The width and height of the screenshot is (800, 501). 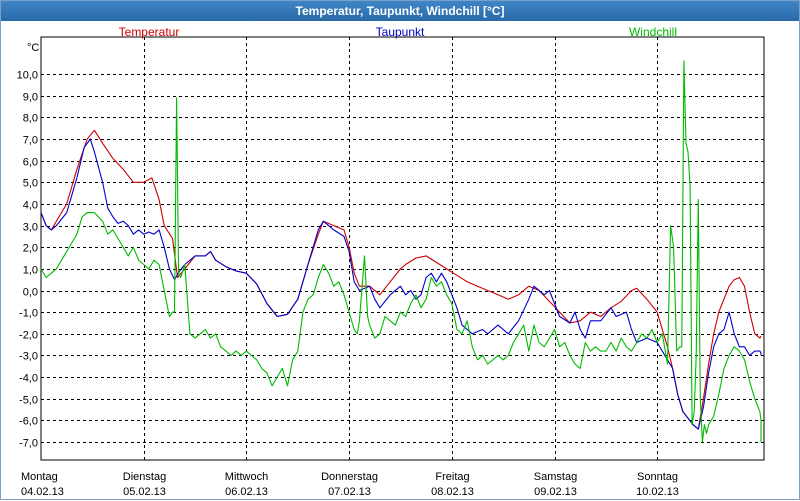 What do you see at coordinates (400, 11) in the screenshot?
I see `window-title: Temperatur, Taupunkt, Windchill [°C]` at bounding box center [400, 11].